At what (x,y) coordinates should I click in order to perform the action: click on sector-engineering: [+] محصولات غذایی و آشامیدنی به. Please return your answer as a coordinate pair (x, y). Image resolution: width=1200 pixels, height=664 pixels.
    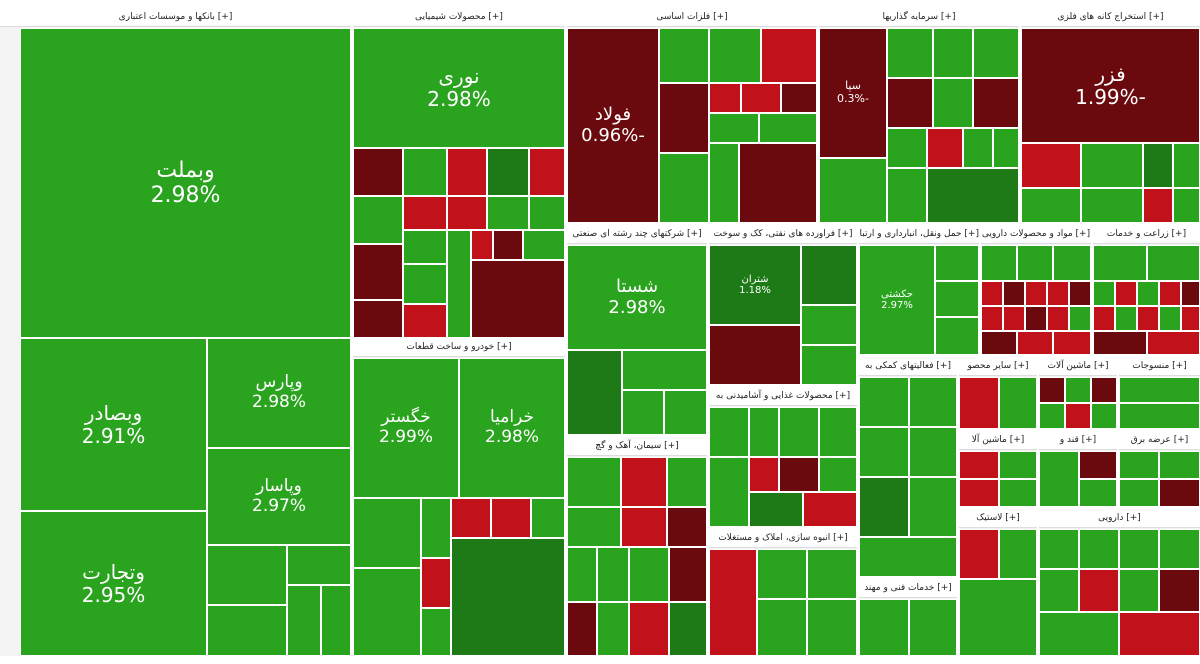
    Looking at the image, I should click on (783, 457).